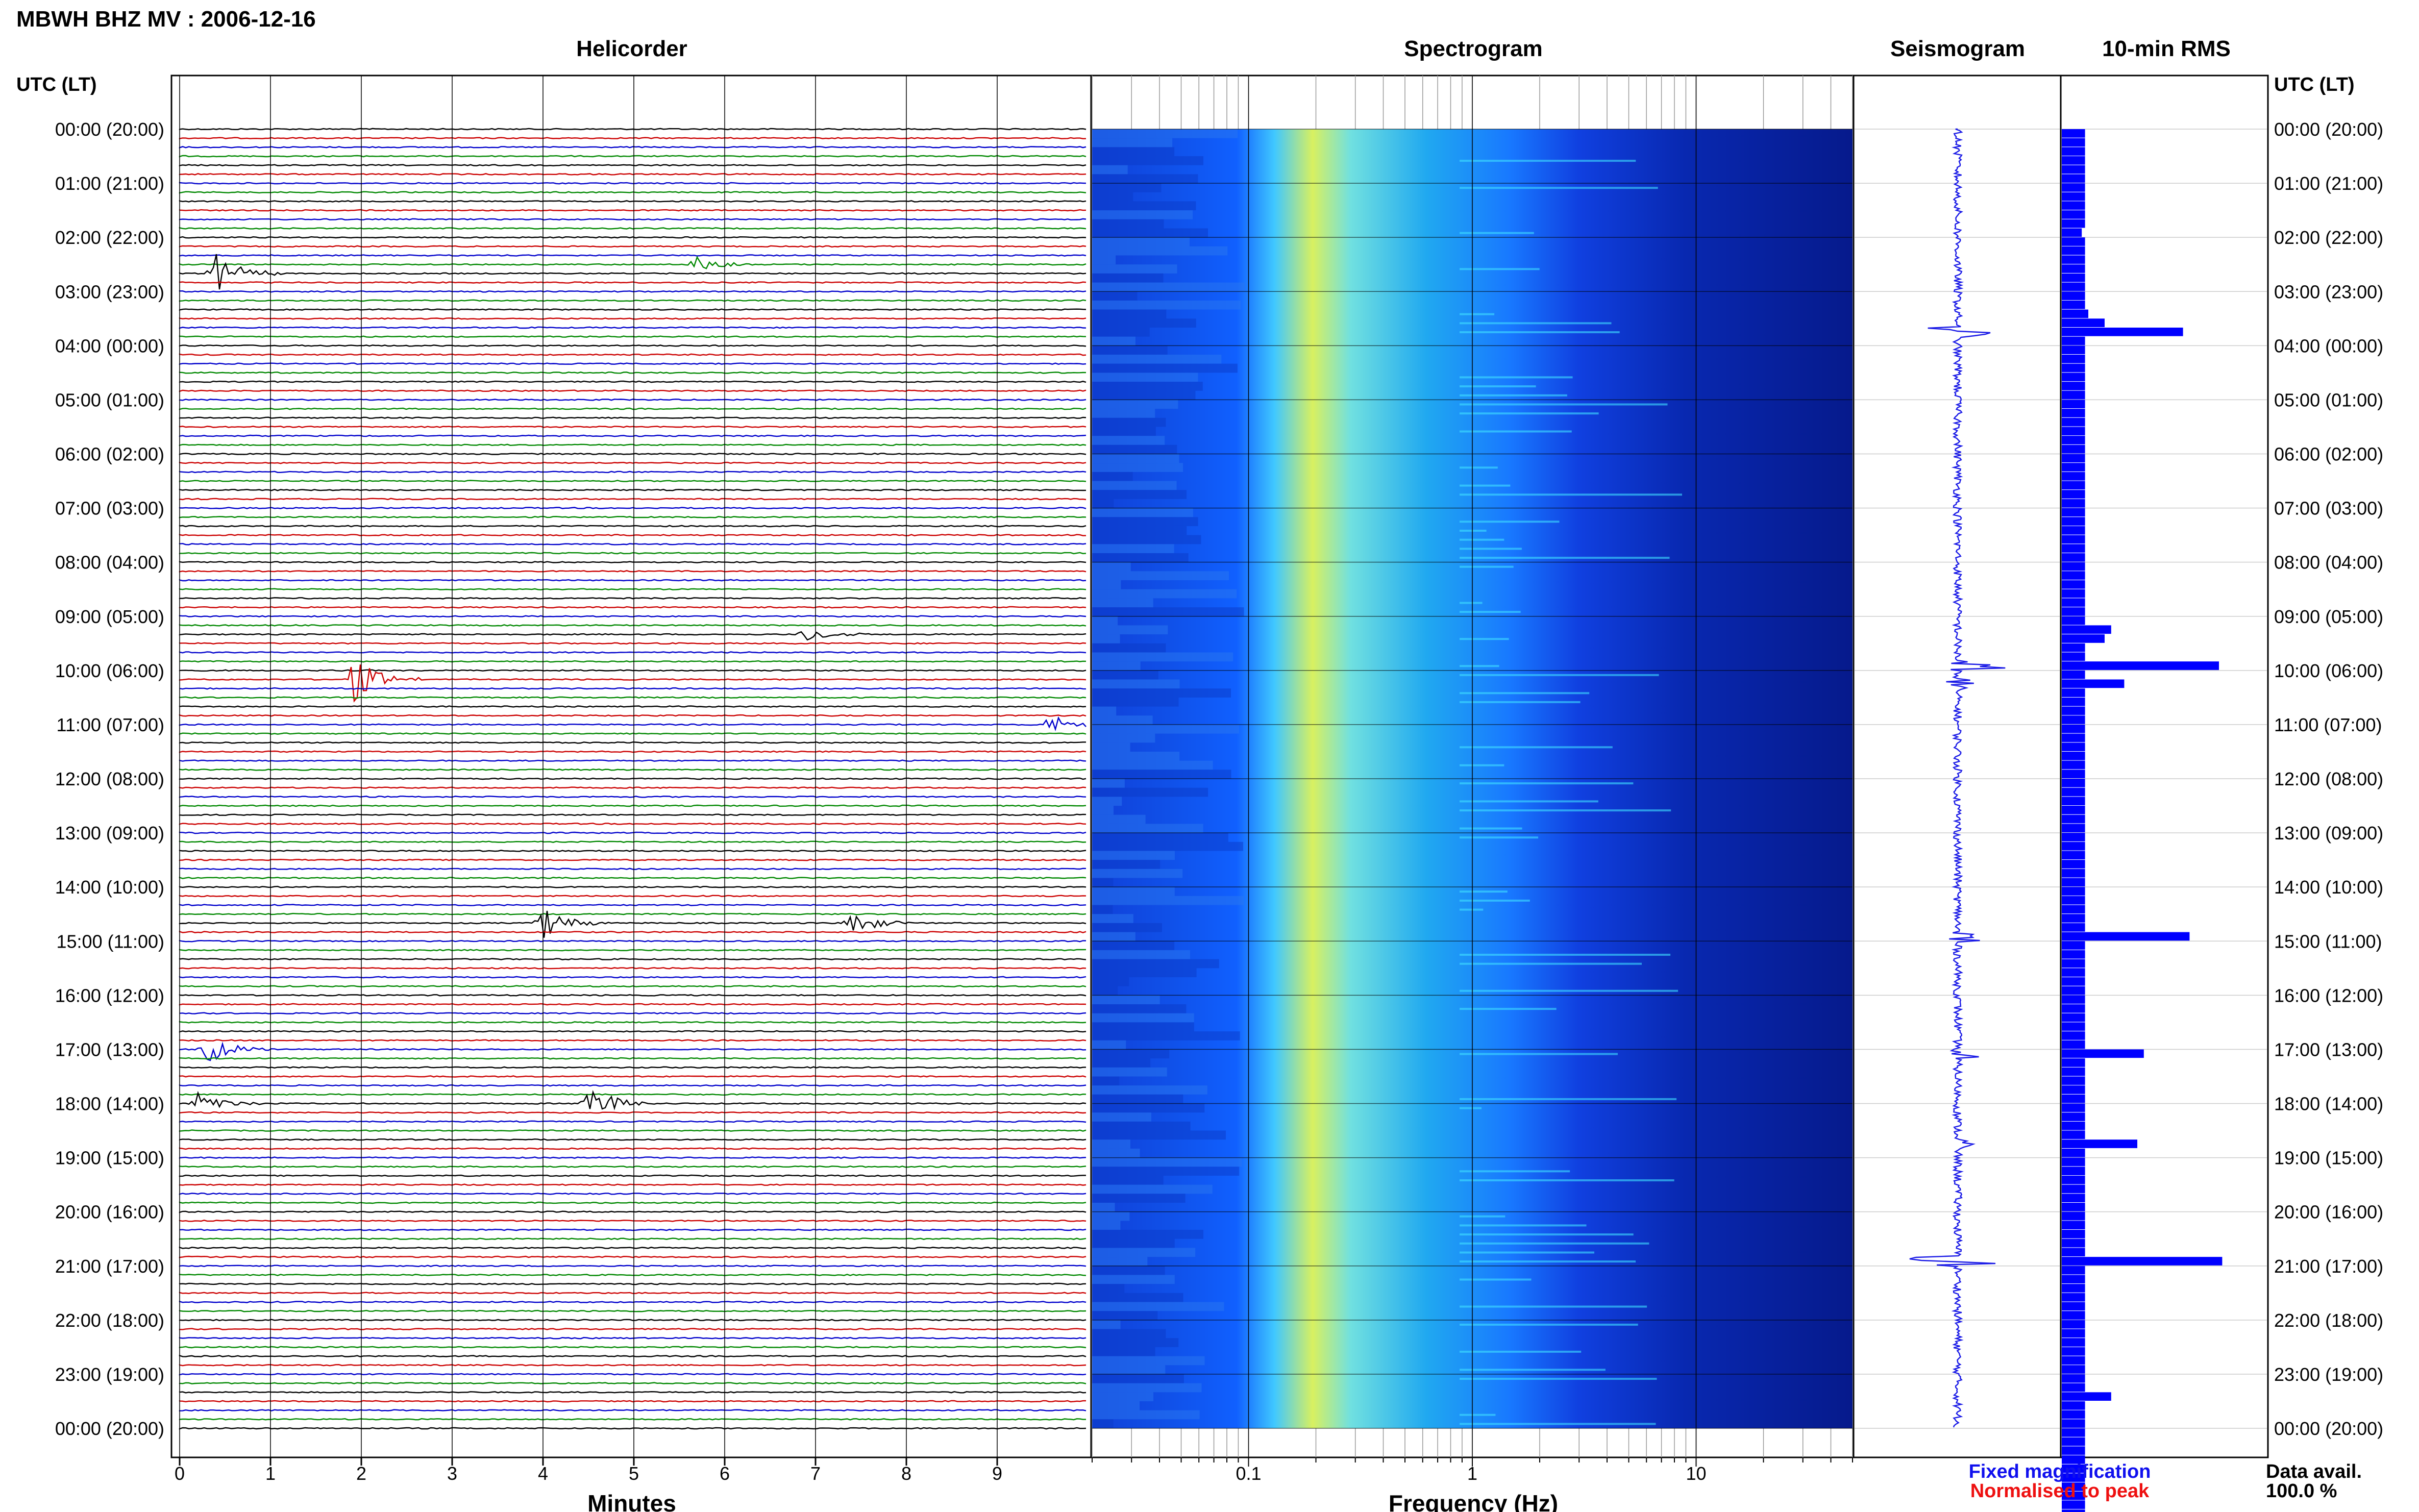 The width and height of the screenshot is (2419, 1512). Describe the element at coordinates (109, 1158) in the screenshot. I see `left-time-label: 19:00 (15:00)` at that location.